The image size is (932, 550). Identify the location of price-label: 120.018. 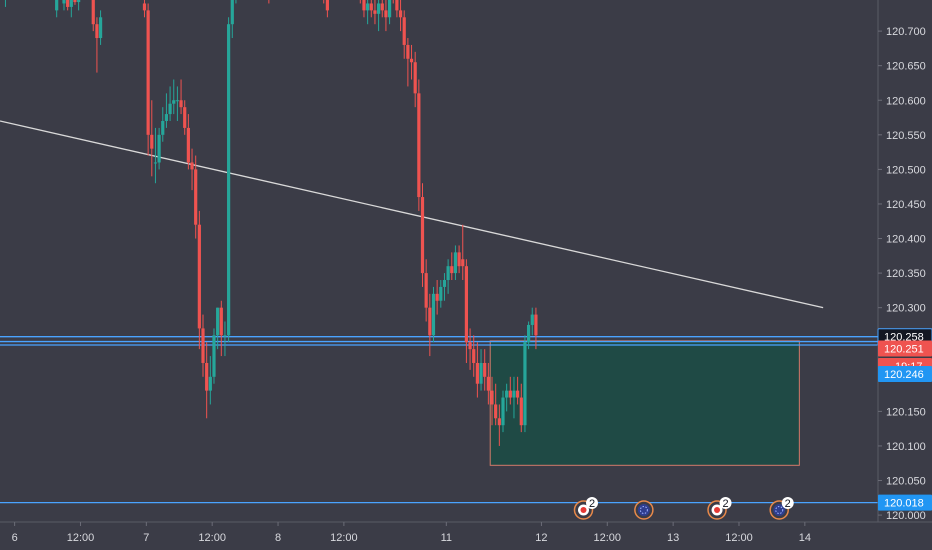
(905, 502).